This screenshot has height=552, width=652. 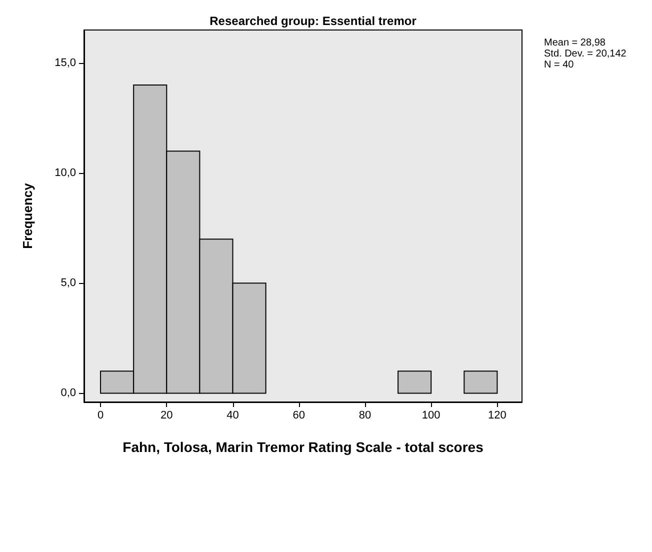 I want to click on x-tick-label: 120, so click(x=497, y=416).